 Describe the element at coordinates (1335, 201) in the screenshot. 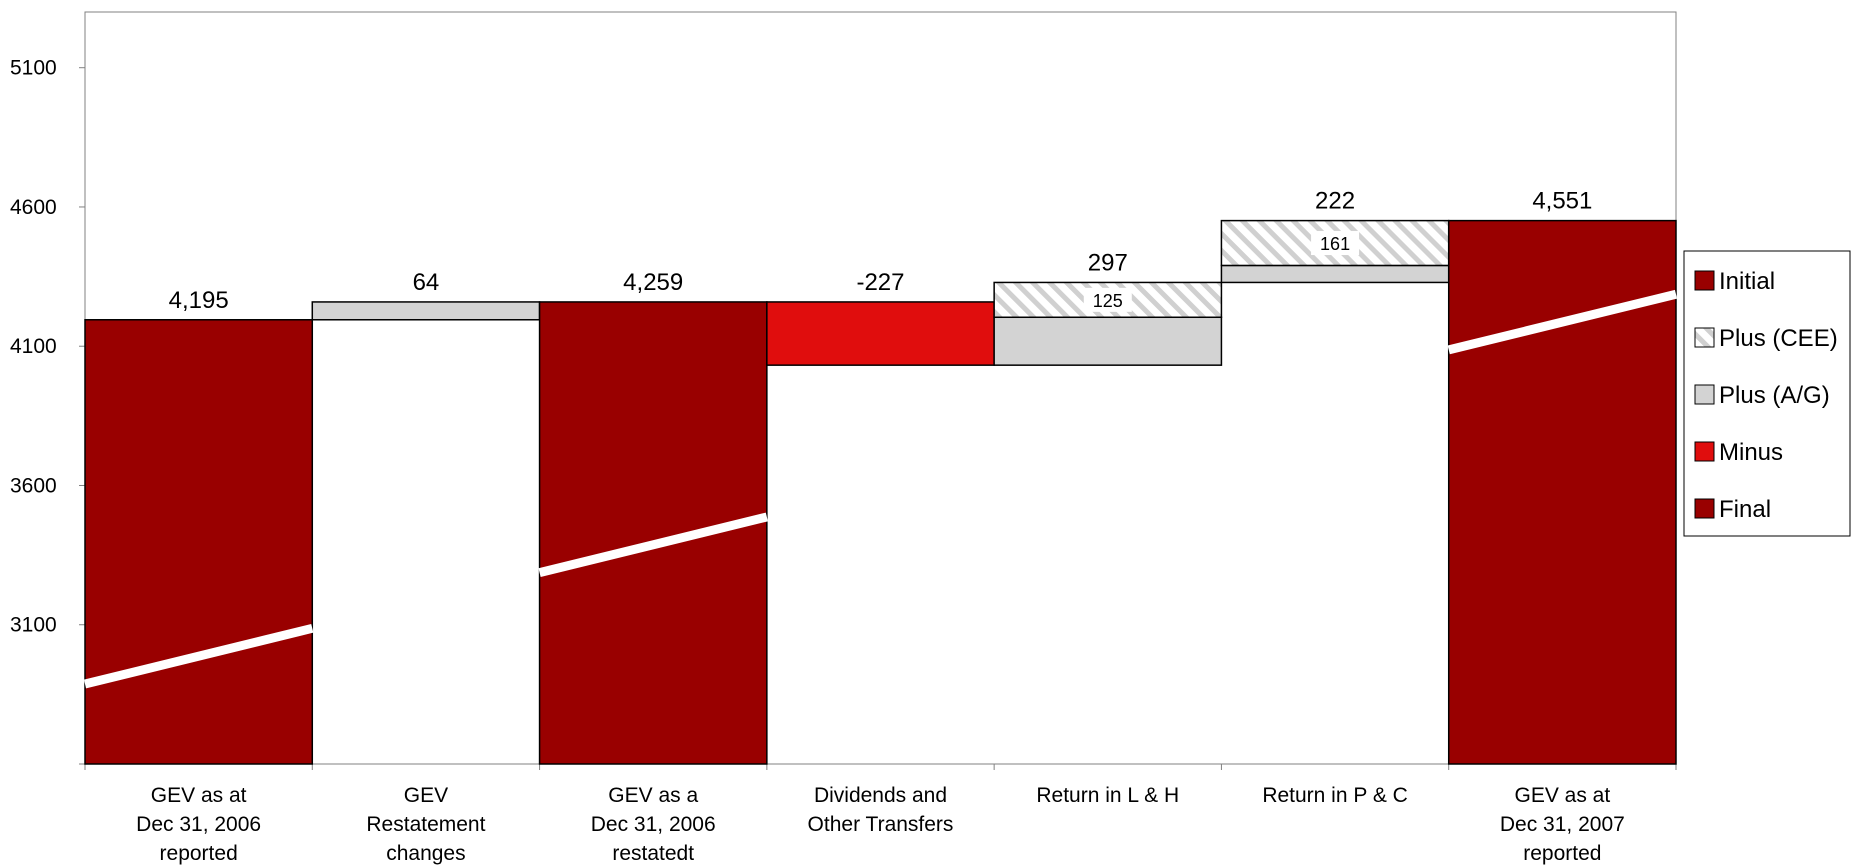

I see `data-label: 222` at that location.